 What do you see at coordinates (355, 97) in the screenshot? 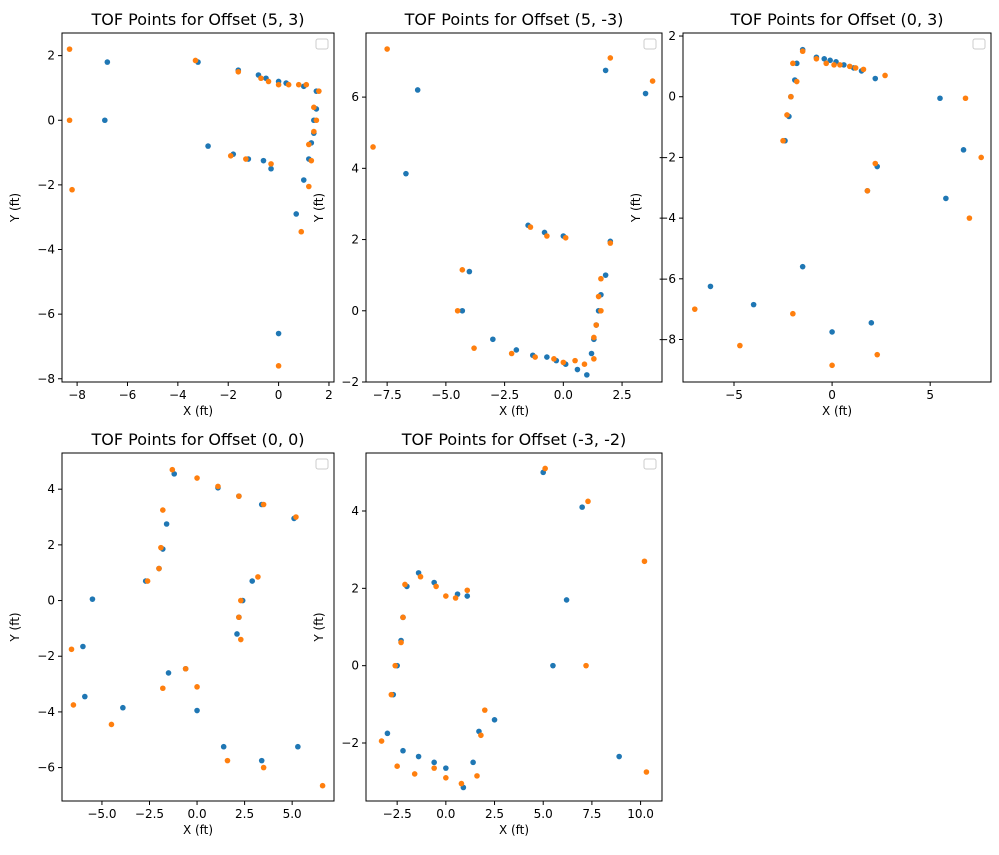
I see `y-tick-label: 6` at bounding box center [355, 97].